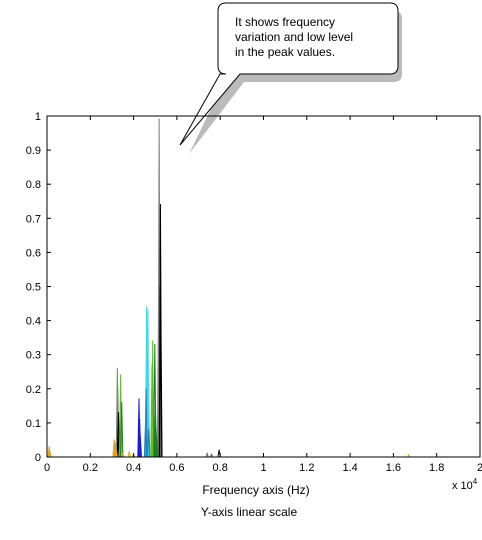  Describe the element at coordinates (133, 468) in the screenshot. I see `x-tick-label: 0.4` at that location.